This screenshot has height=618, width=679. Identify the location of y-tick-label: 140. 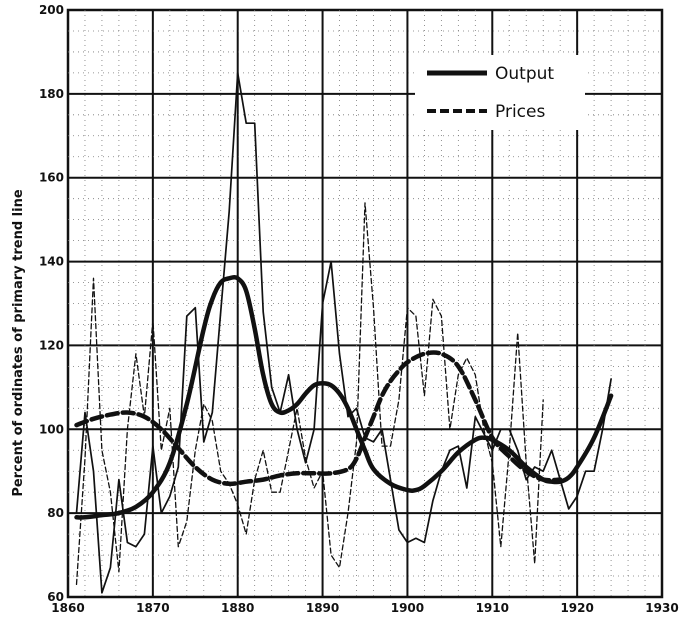
(51, 262).